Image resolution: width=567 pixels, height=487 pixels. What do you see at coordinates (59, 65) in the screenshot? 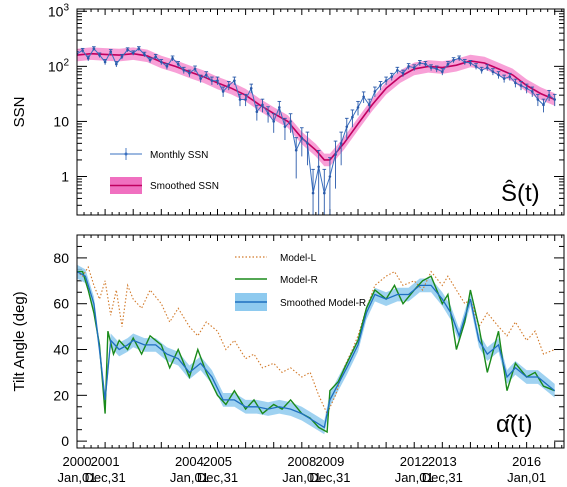
I see `y-tick-label: 102` at bounding box center [59, 65].